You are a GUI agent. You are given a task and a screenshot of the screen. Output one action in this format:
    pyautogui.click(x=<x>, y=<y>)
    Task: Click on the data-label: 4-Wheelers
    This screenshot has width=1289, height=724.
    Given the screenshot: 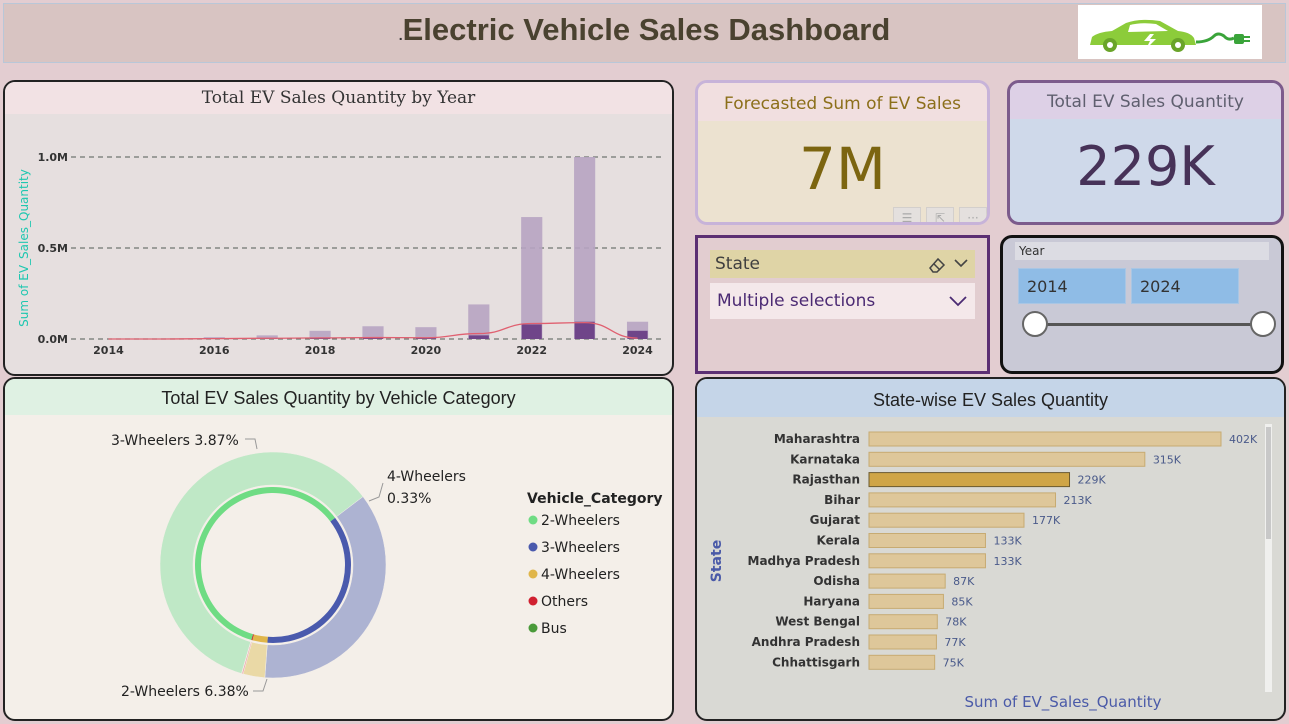 What is the action you would take?
    pyautogui.click(x=426, y=477)
    